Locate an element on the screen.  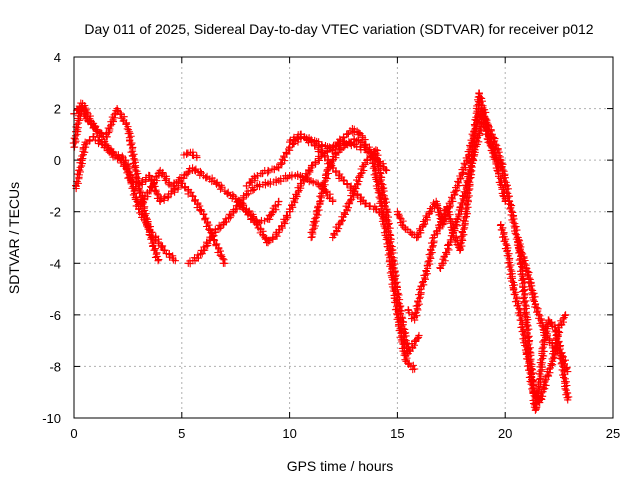
y-tick-label-3: -4 is located at coordinates (55, 263).